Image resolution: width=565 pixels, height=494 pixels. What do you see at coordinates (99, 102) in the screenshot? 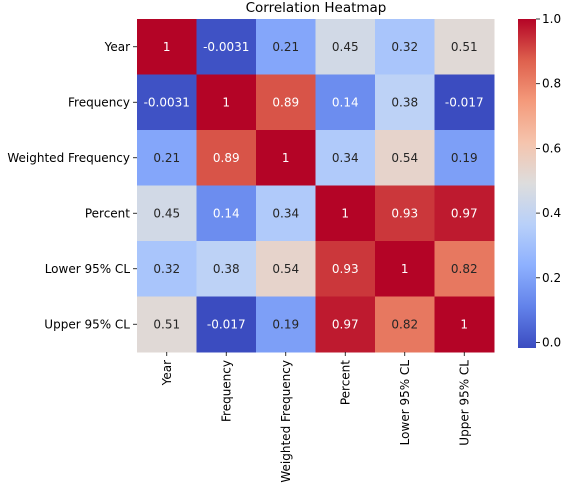
I see `y-tick-label: Frequency` at bounding box center [99, 102].